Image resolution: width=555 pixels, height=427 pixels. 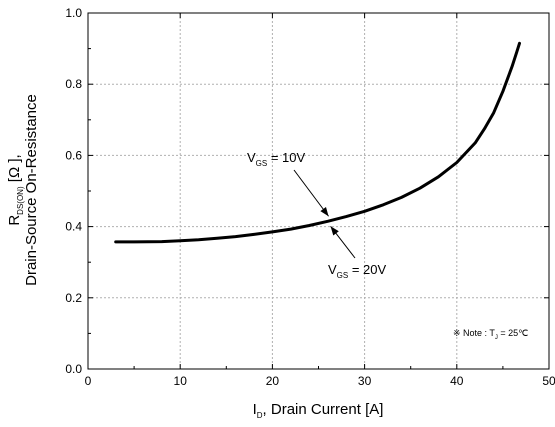 What do you see at coordinates (343, 242) in the screenshot?
I see `annotation-arrow-20v` at bounding box center [343, 242].